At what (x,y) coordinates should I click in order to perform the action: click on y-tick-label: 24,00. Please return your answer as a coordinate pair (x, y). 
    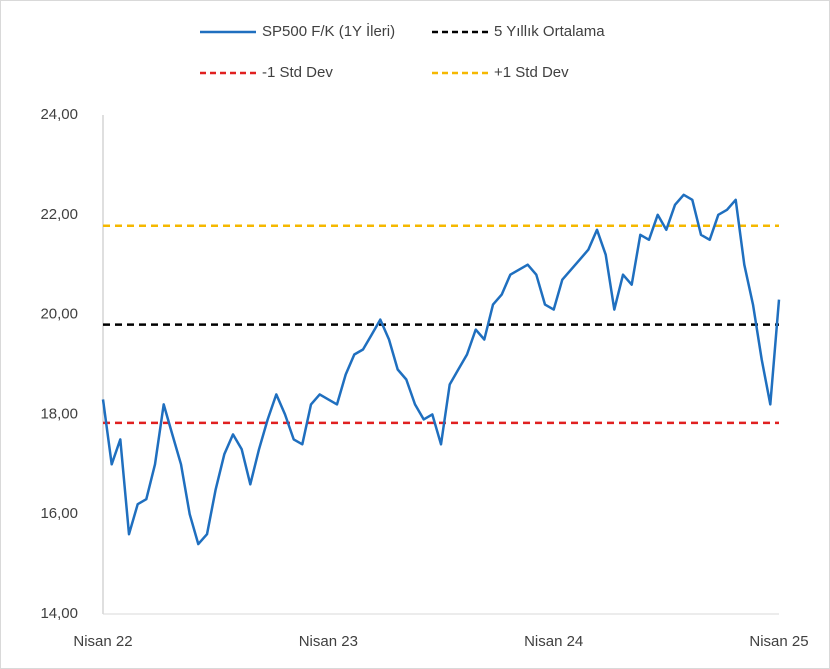
    Looking at the image, I should click on (59, 114).